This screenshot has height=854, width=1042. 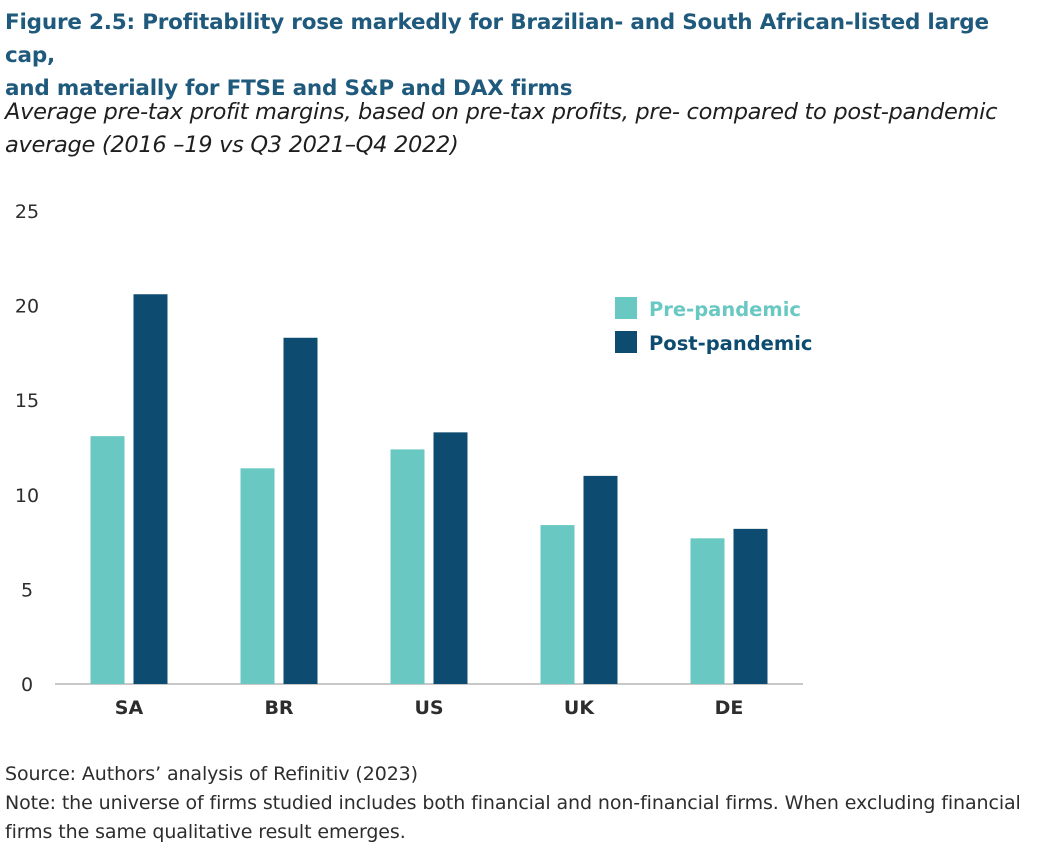 What do you see at coordinates (257, 576) in the screenshot?
I see `bar-pre-pandemic-br` at bounding box center [257, 576].